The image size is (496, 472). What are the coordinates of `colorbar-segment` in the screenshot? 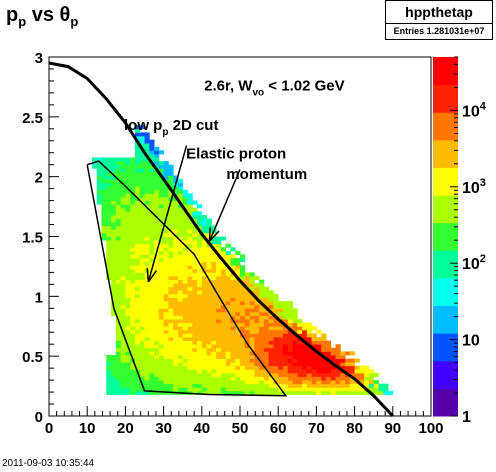 It's located at (445, 209).